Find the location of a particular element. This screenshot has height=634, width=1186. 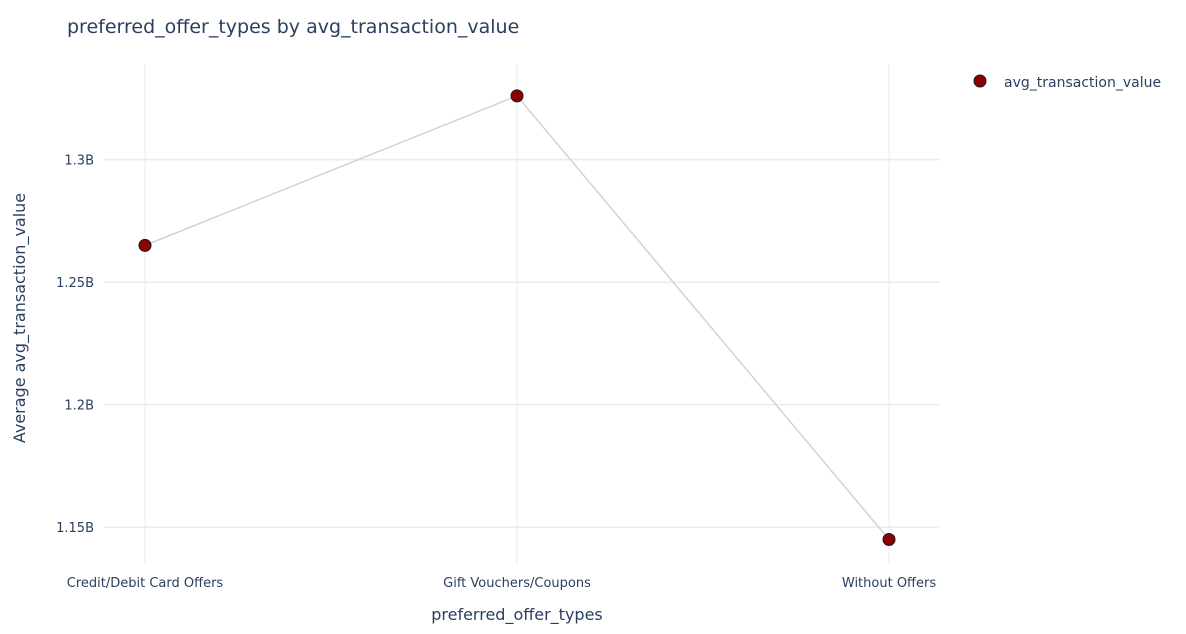

y-tick-label: 1.3B is located at coordinates (79, 161).